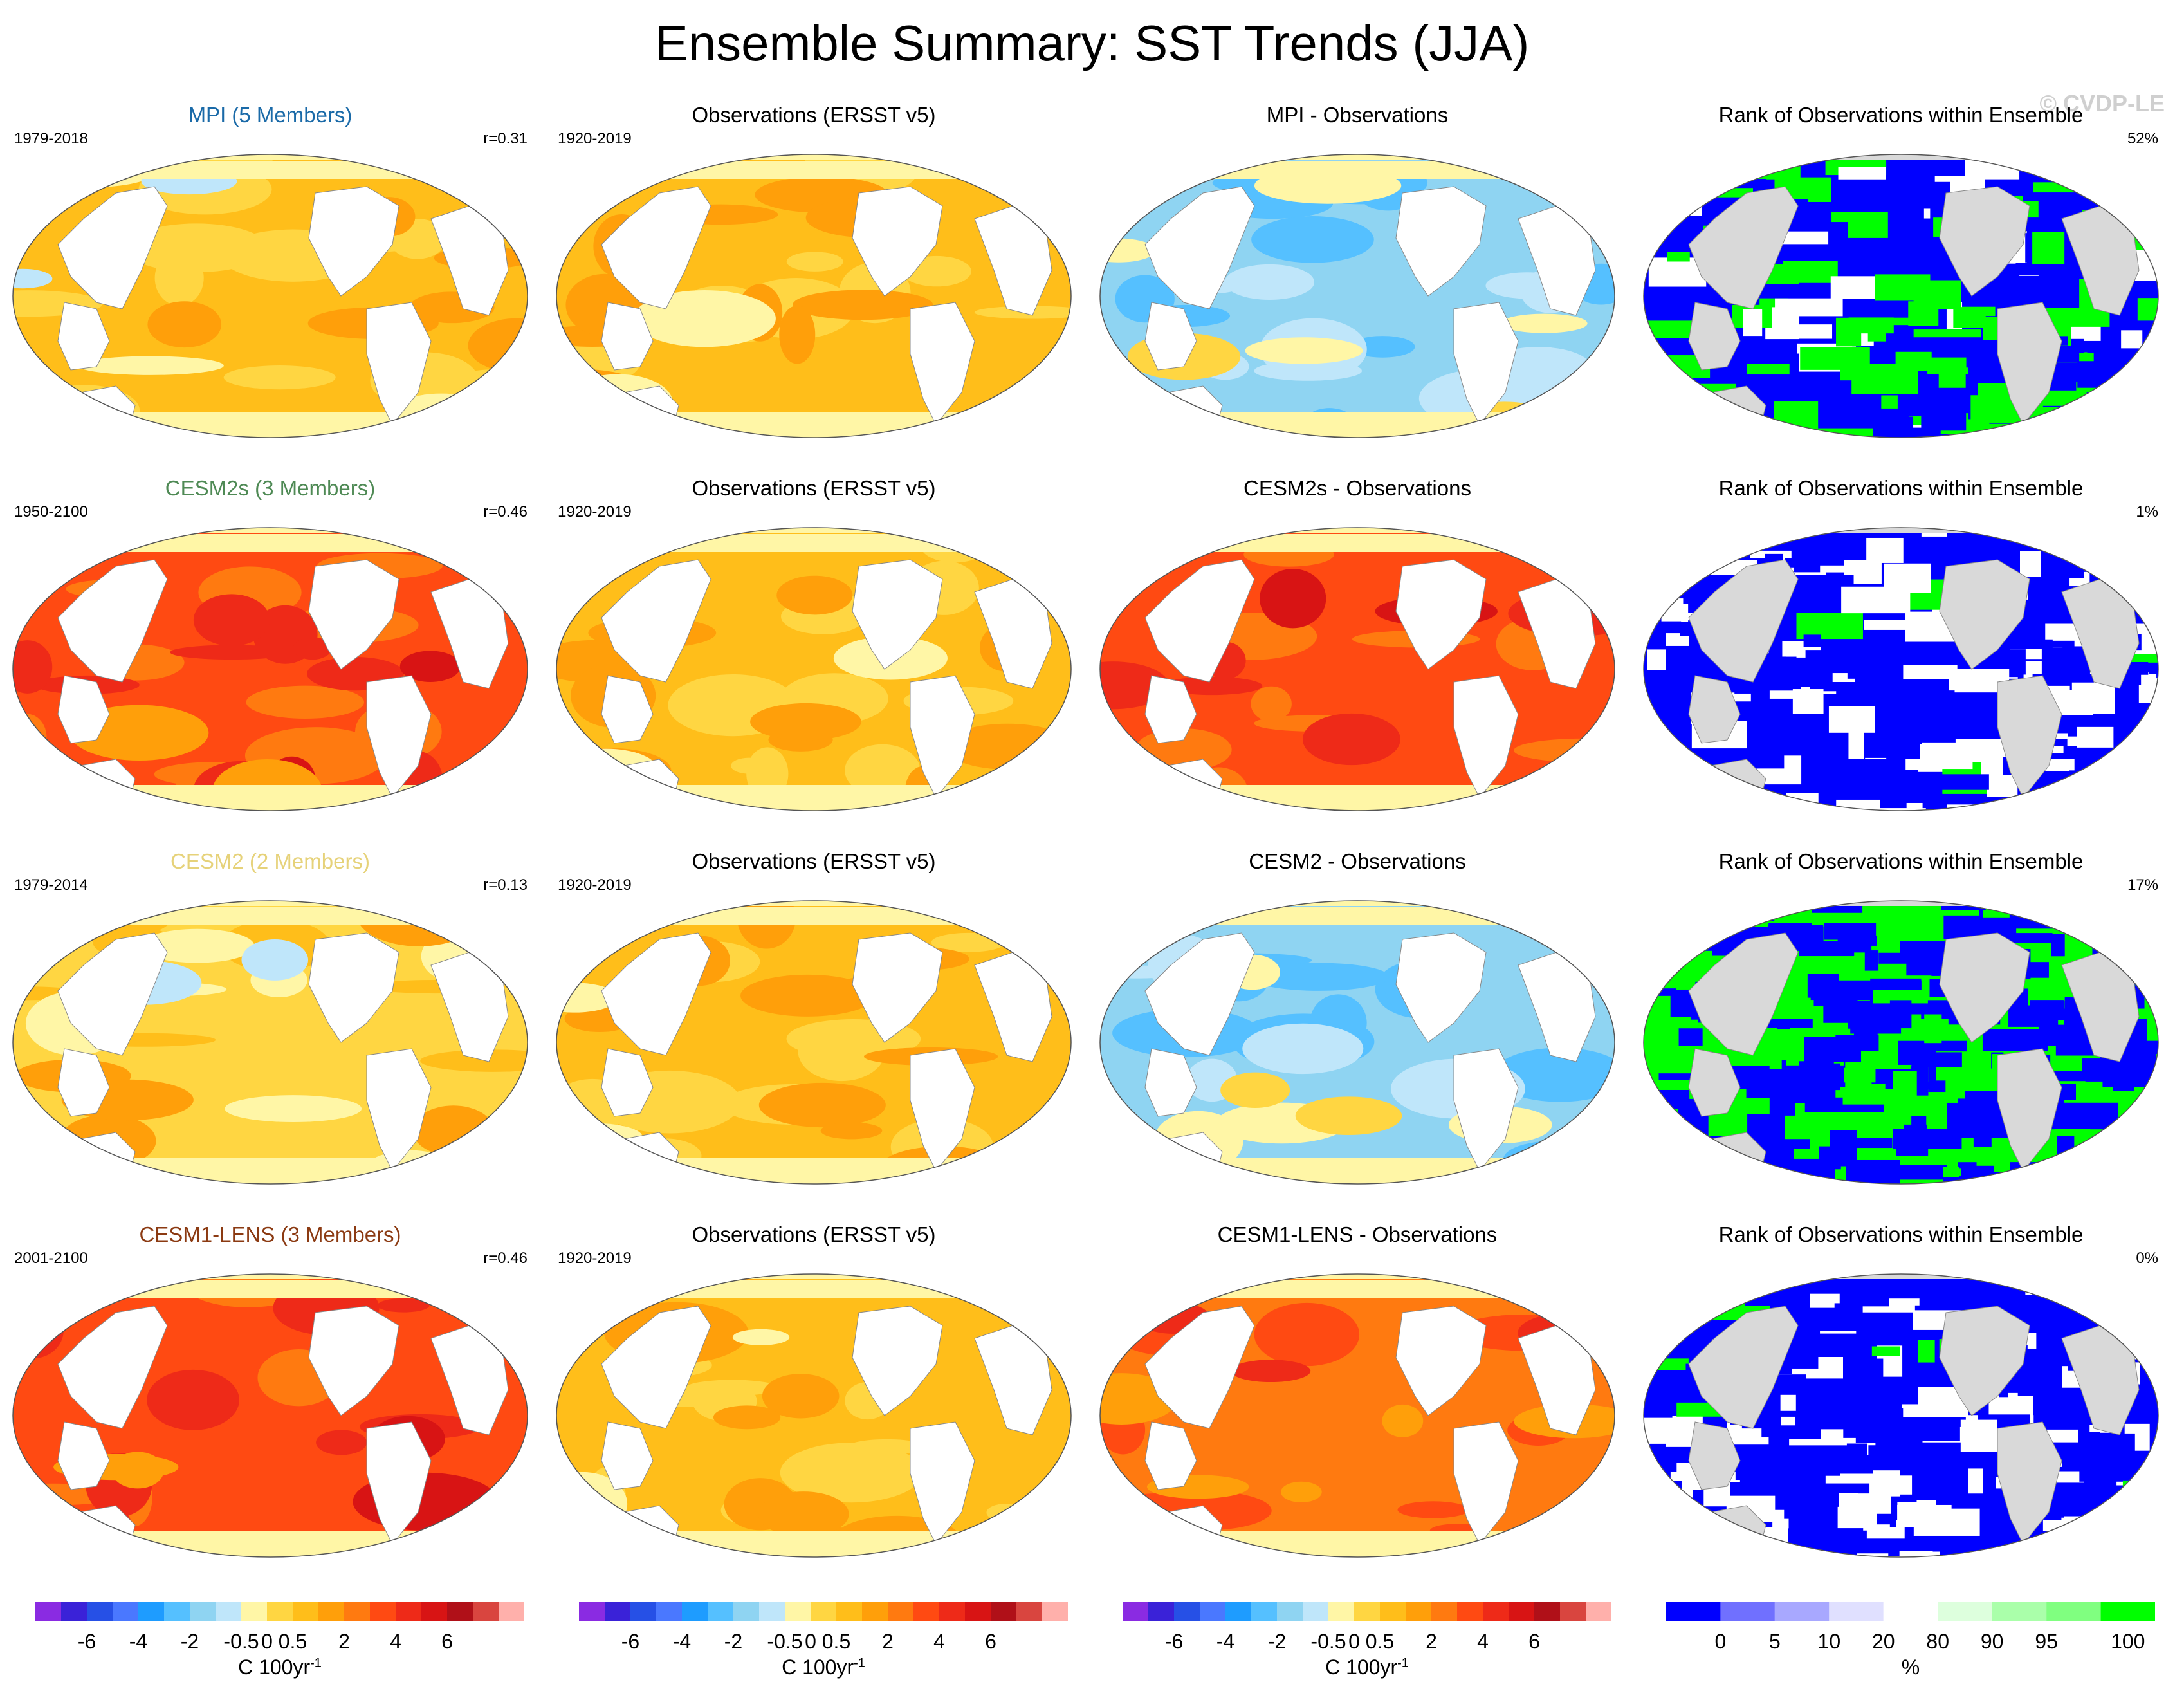  I want to click on colorbar-tick-label: 0.5, so click(1380, 1641).